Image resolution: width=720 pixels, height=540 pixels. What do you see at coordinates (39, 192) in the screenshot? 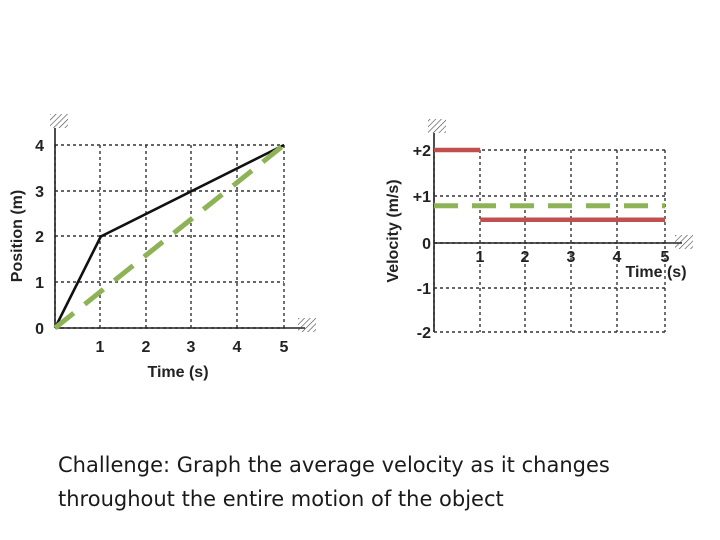
I see `y-tick-label: 3` at bounding box center [39, 192].